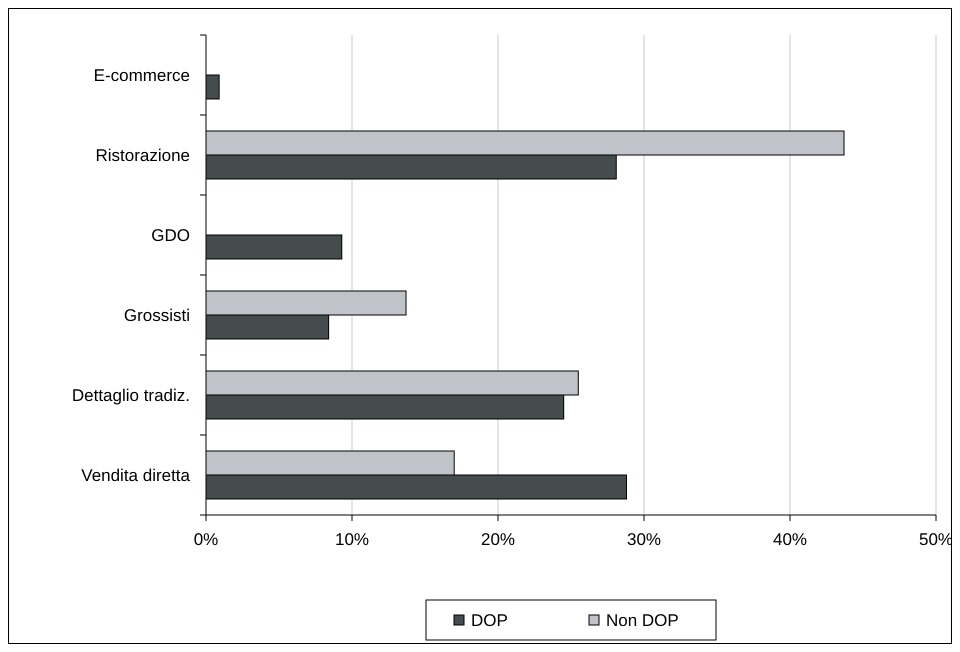 The image size is (960, 652). What do you see at coordinates (206, 539) in the screenshot?
I see `x-tick-label: 0%` at bounding box center [206, 539].